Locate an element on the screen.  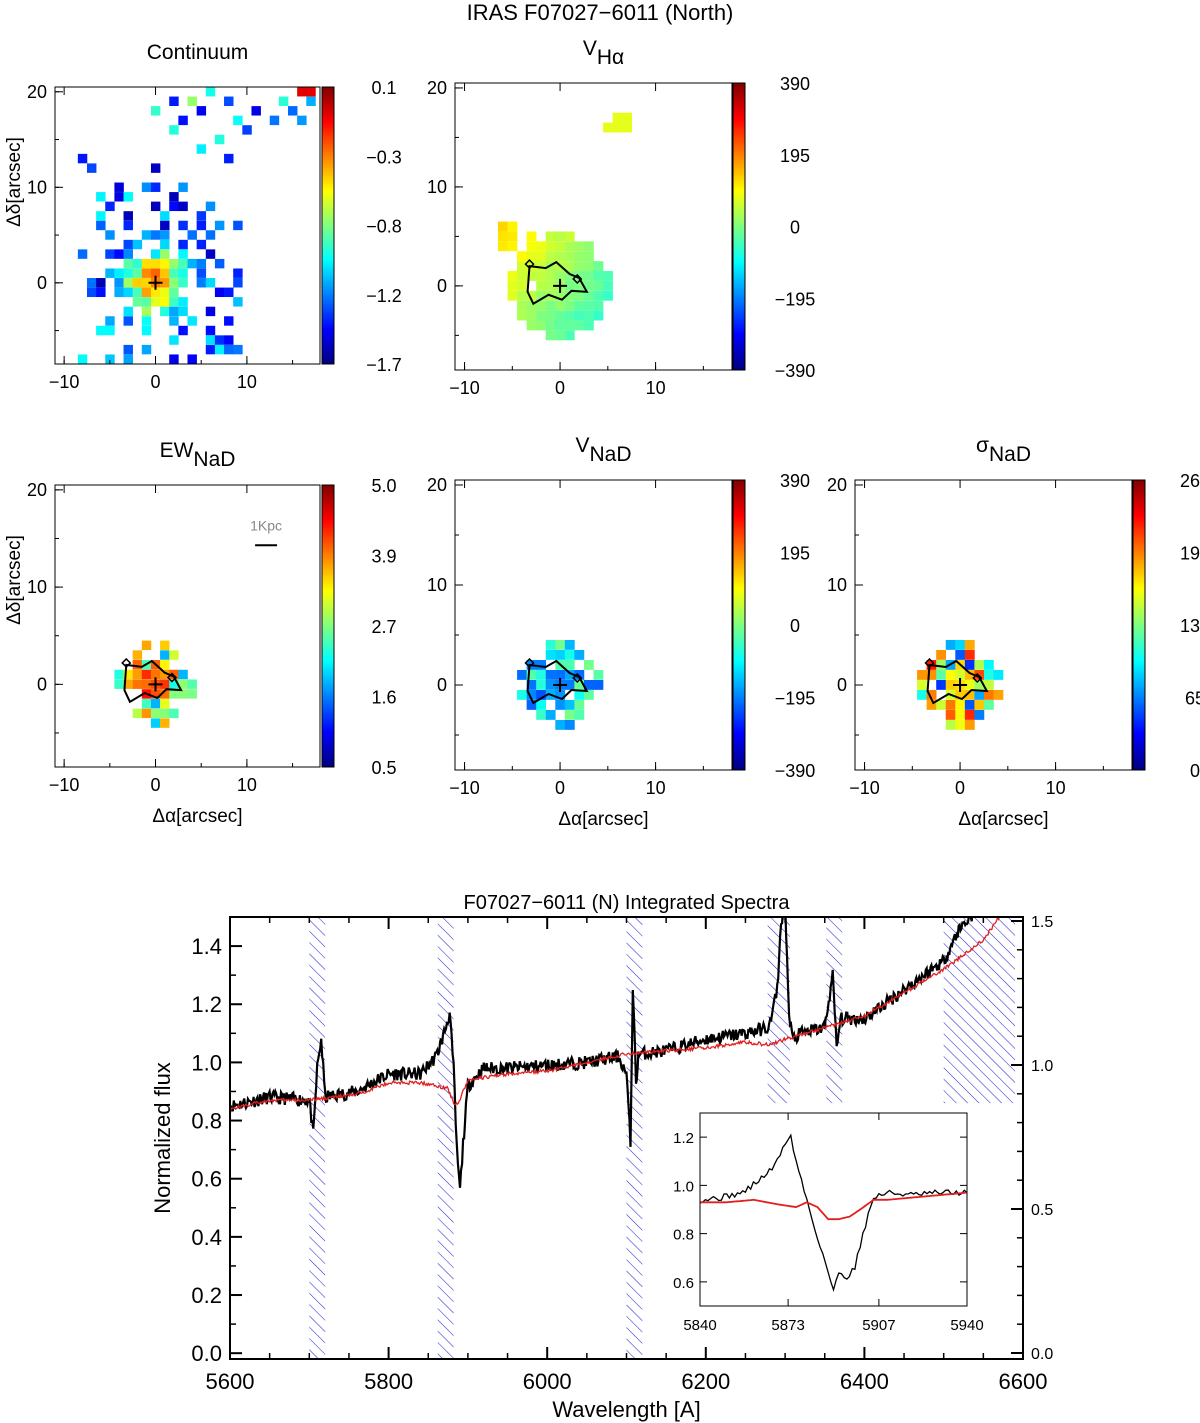
x-tick-label: 6400 is located at coordinates (864, 1381).